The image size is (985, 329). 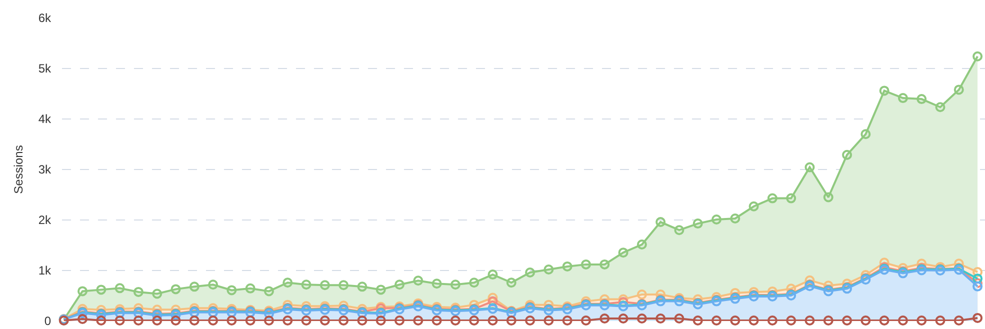 I want to click on y-axis-title: Sessions, so click(x=19, y=169).